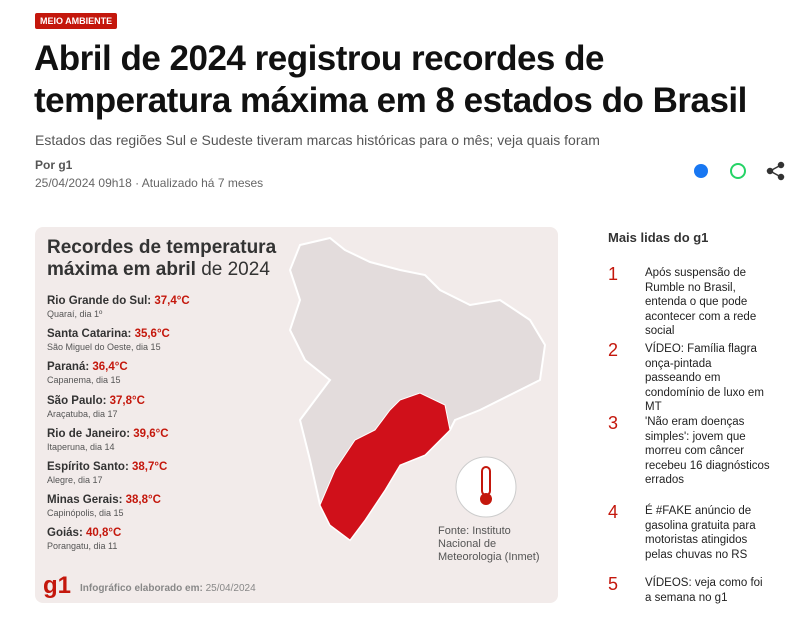  What do you see at coordinates (89, 334) in the screenshot?
I see `state: Santa Catarina:` at bounding box center [89, 334].